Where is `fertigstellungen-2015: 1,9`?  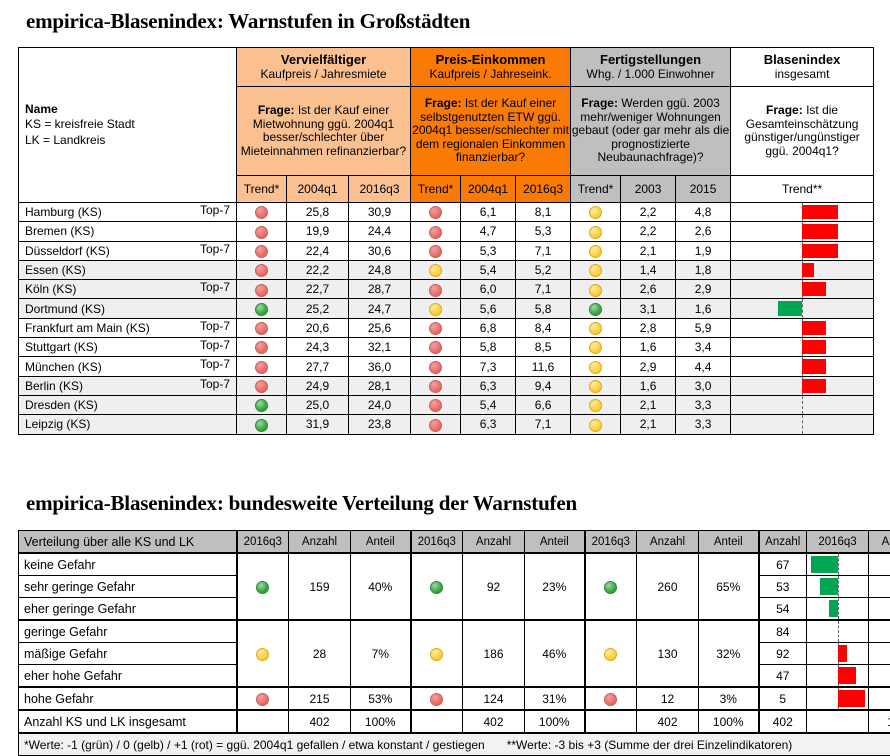
fertigstellungen-2015: 1,9 is located at coordinates (703, 250).